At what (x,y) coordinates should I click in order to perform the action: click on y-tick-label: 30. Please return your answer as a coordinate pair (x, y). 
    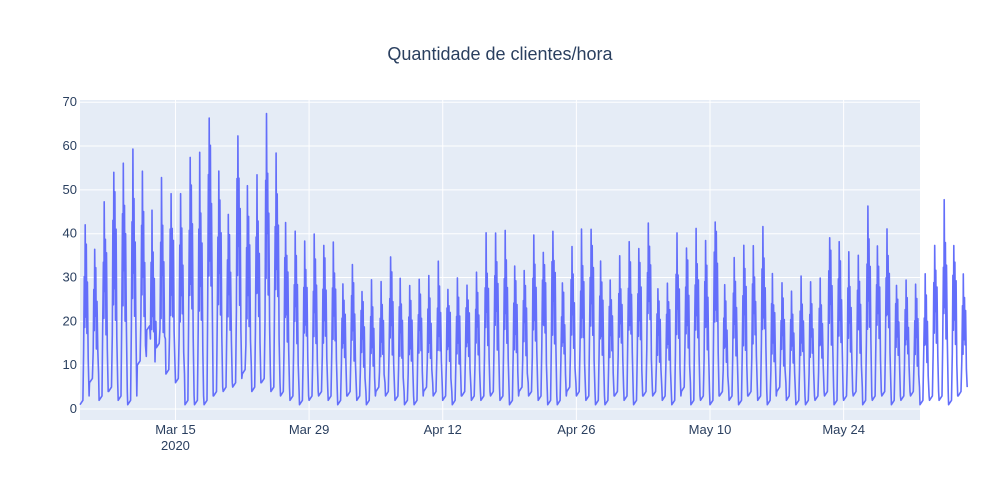
    Looking at the image, I should click on (70, 277).